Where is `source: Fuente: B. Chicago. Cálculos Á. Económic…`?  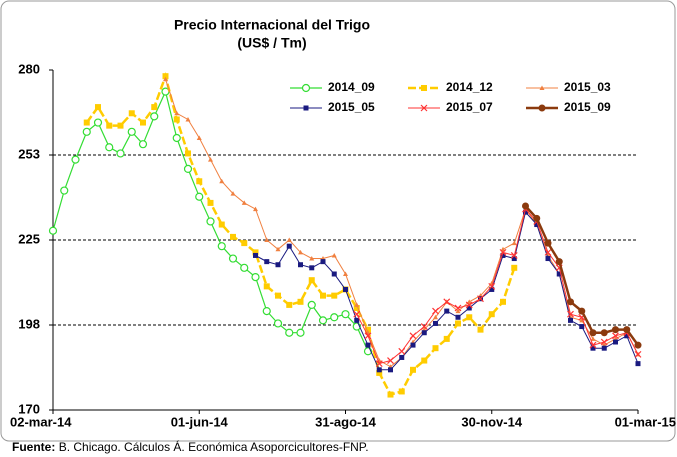
source: Fuente: B. Chicago. Cálculos Á. Económic… is located at coordinates (190, 446).